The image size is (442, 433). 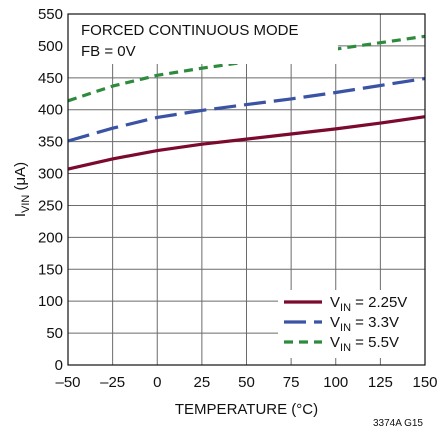 What do you see at coordinates (246, 409) in the screenshot?
I see `x-axis-title: TEMPERATURE (°C)` at bounding box center [246, 409].